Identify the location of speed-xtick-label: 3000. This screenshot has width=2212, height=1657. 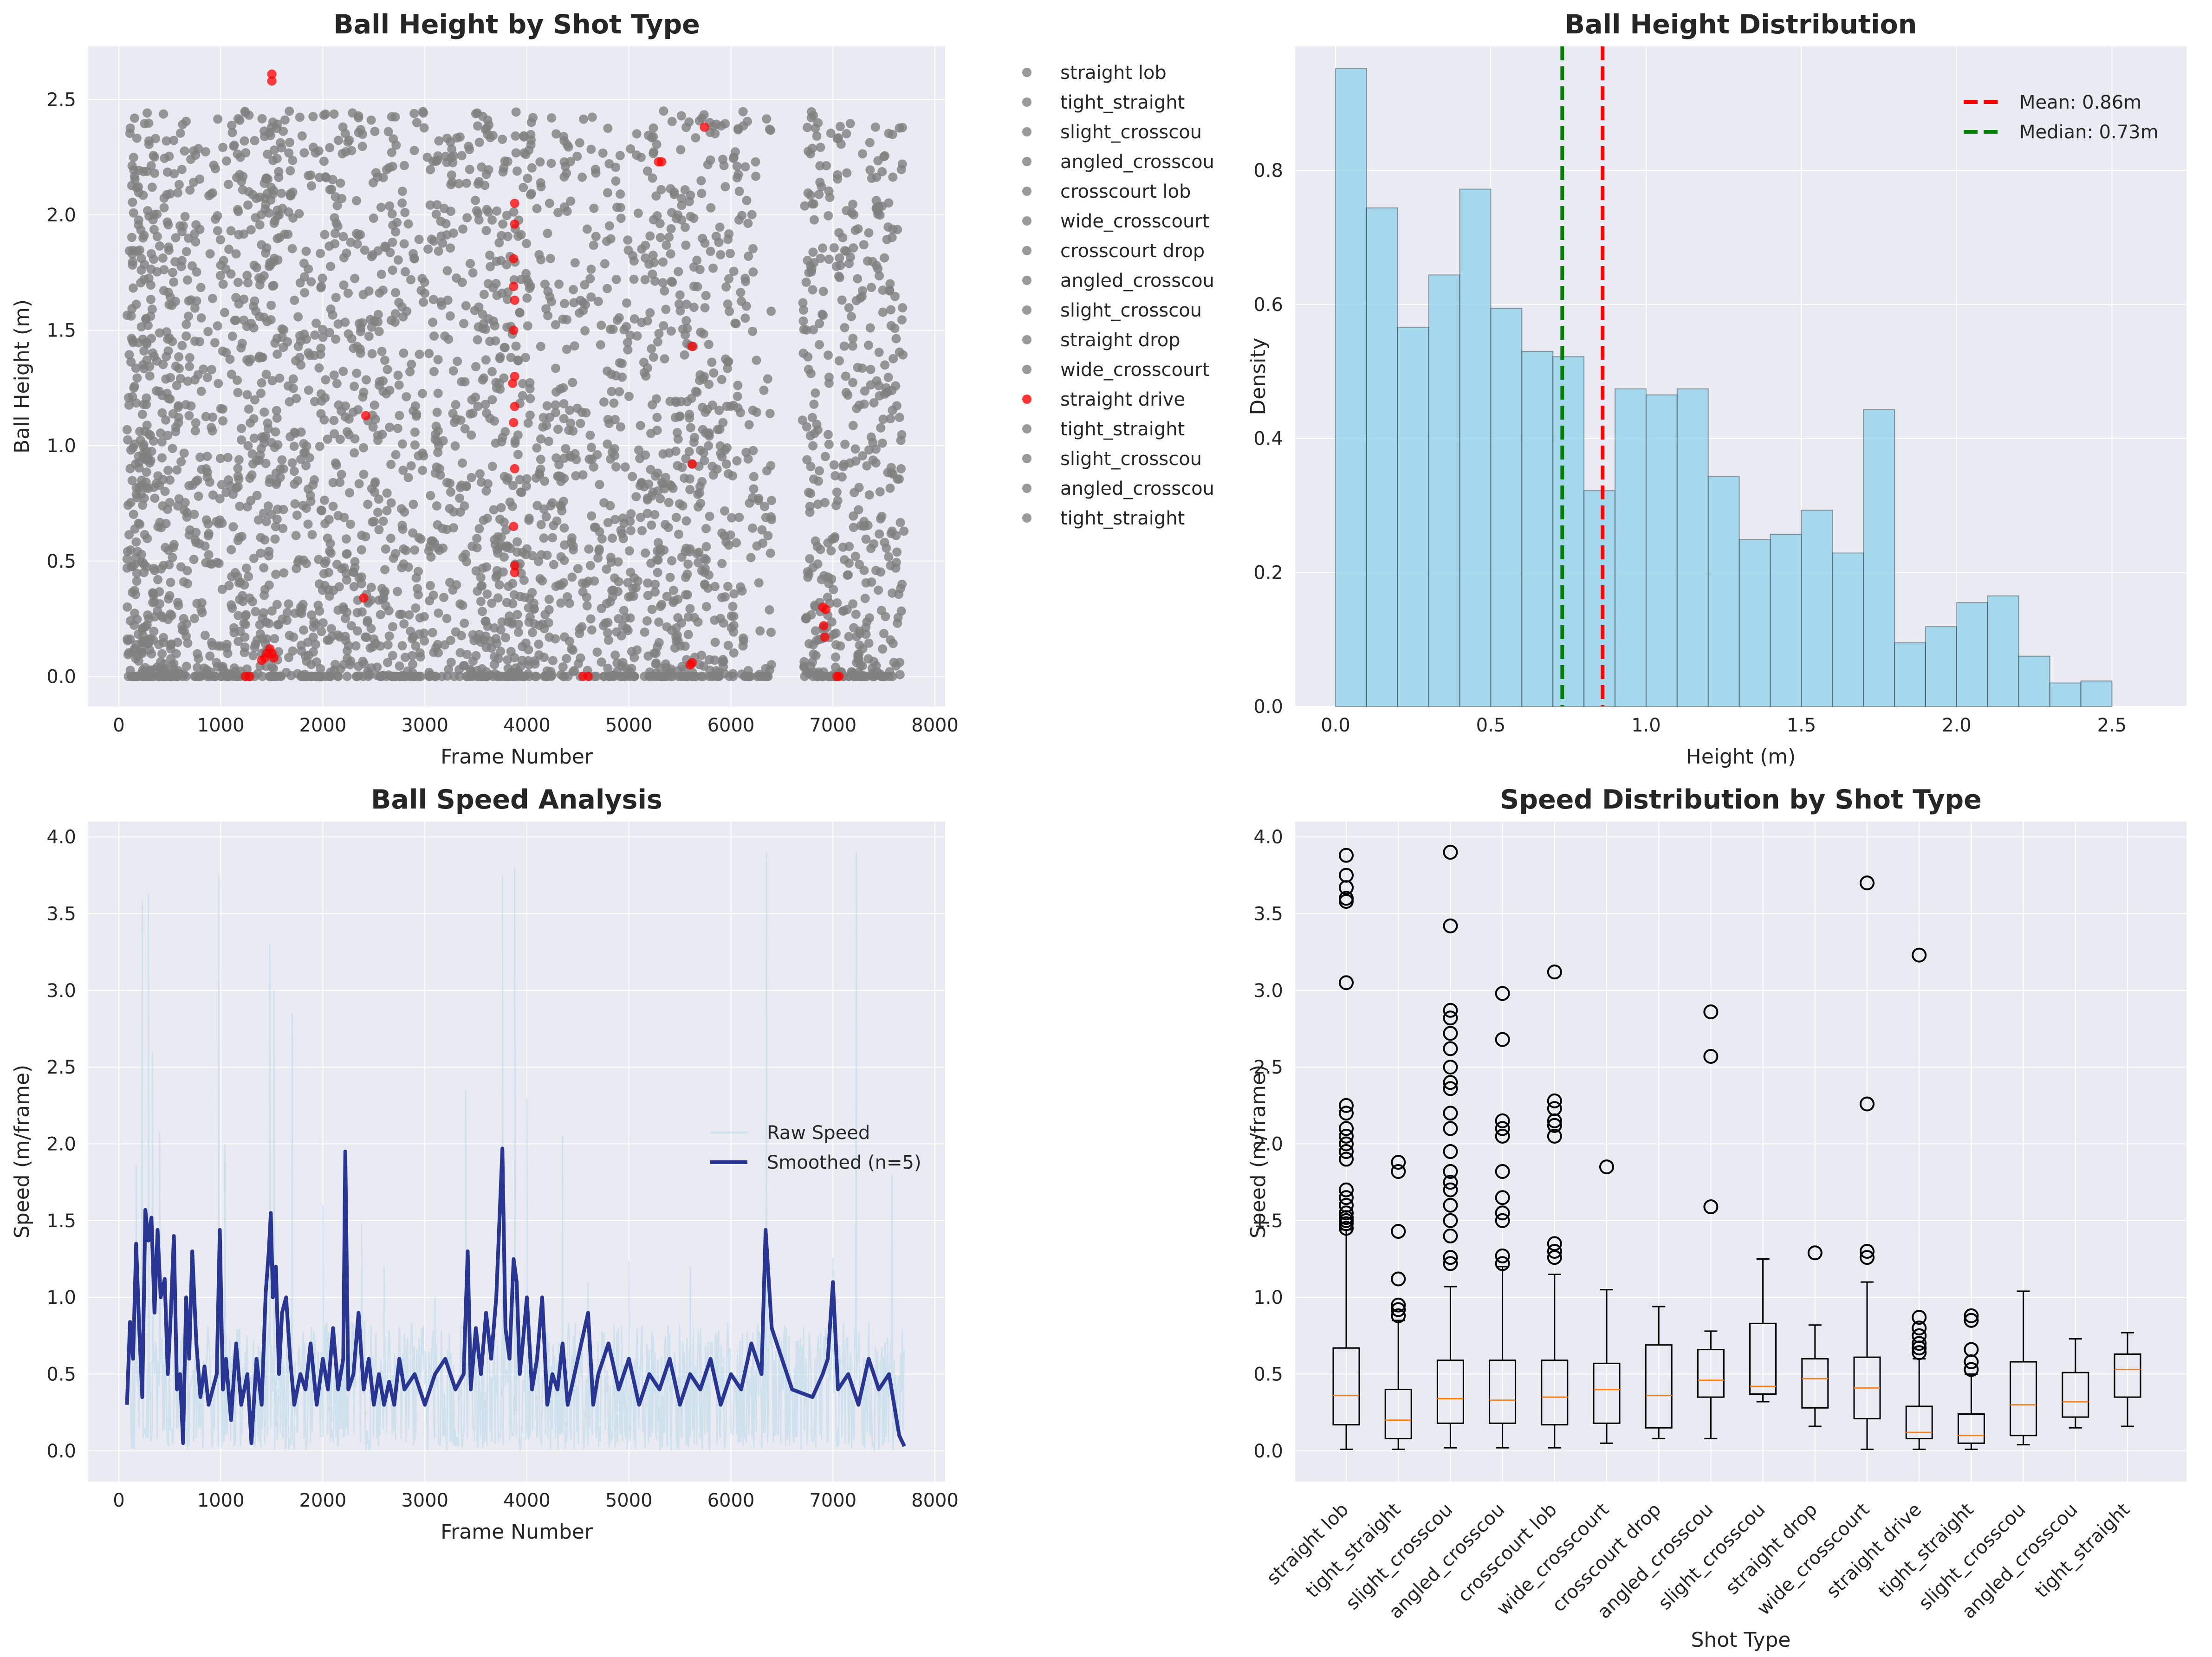
(424, 1500).